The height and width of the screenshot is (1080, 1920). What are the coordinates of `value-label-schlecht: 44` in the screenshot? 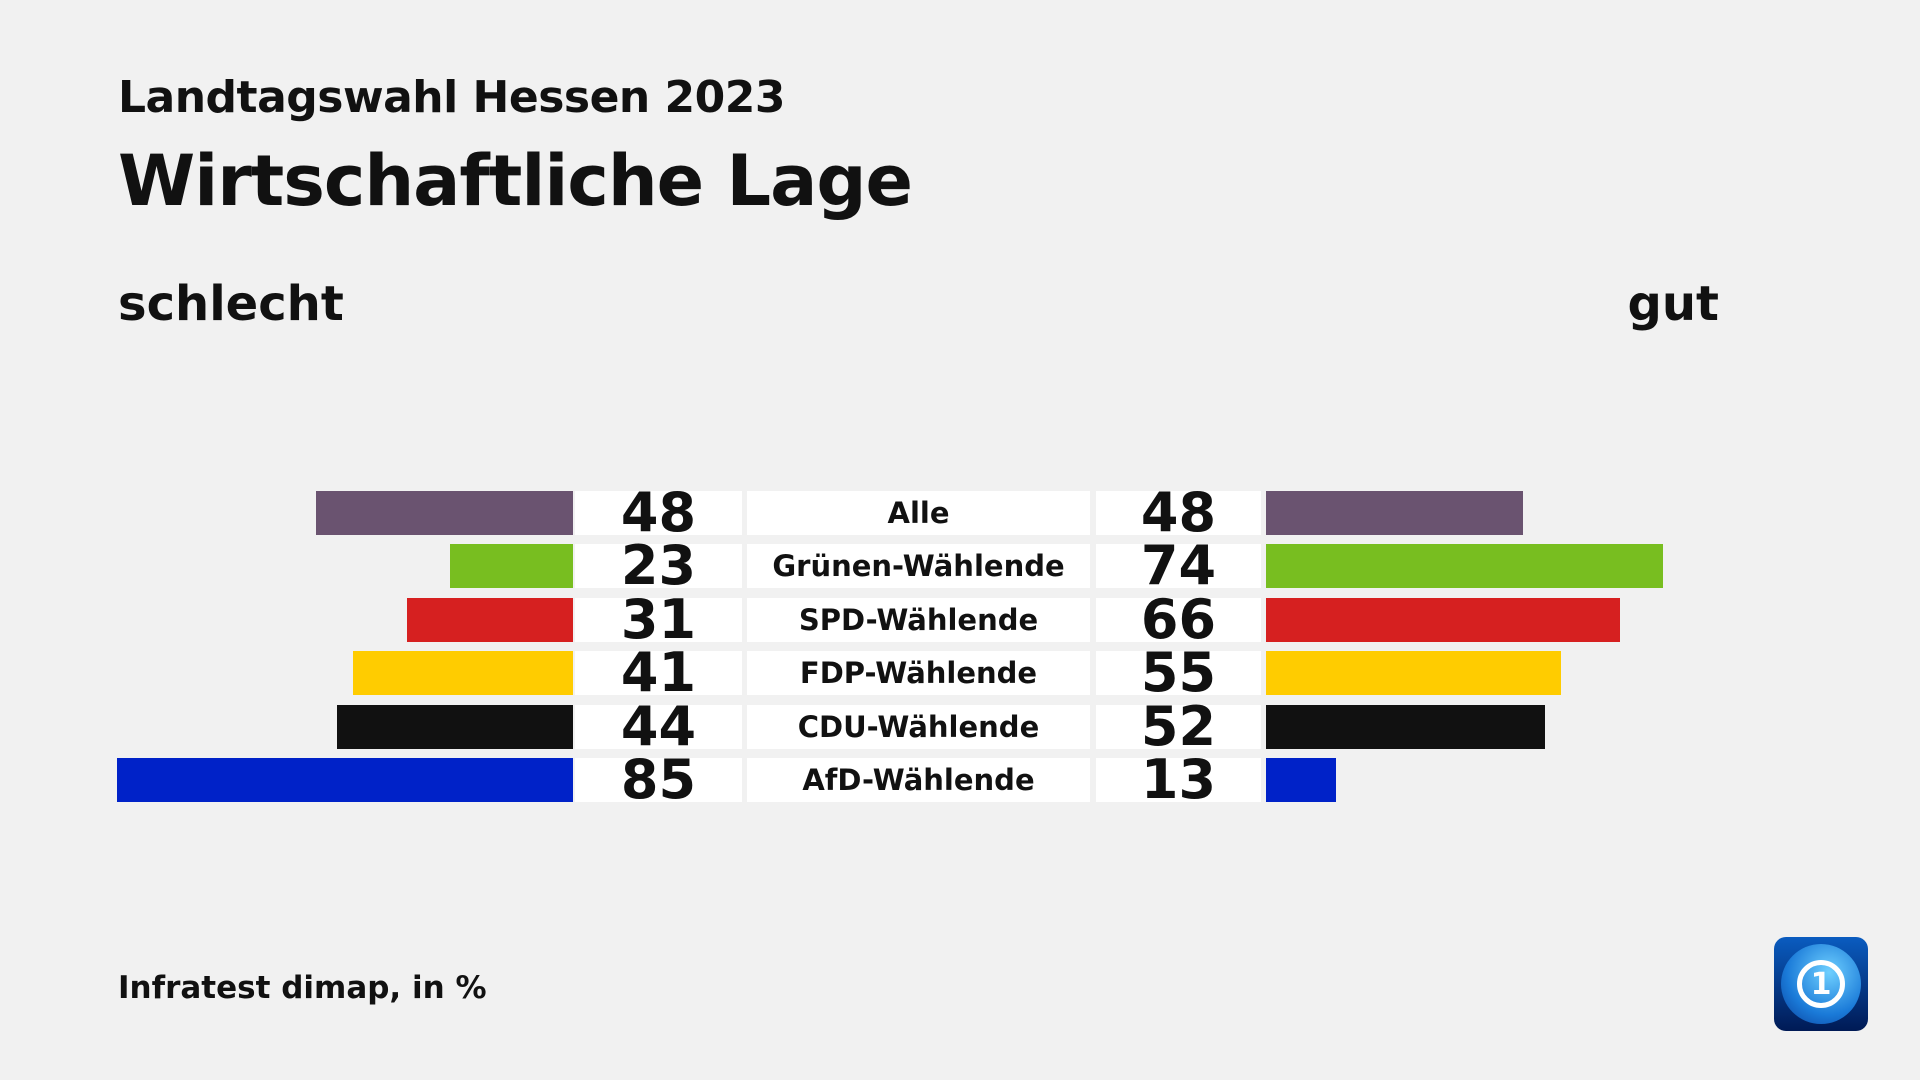 It's located at (658, 726).